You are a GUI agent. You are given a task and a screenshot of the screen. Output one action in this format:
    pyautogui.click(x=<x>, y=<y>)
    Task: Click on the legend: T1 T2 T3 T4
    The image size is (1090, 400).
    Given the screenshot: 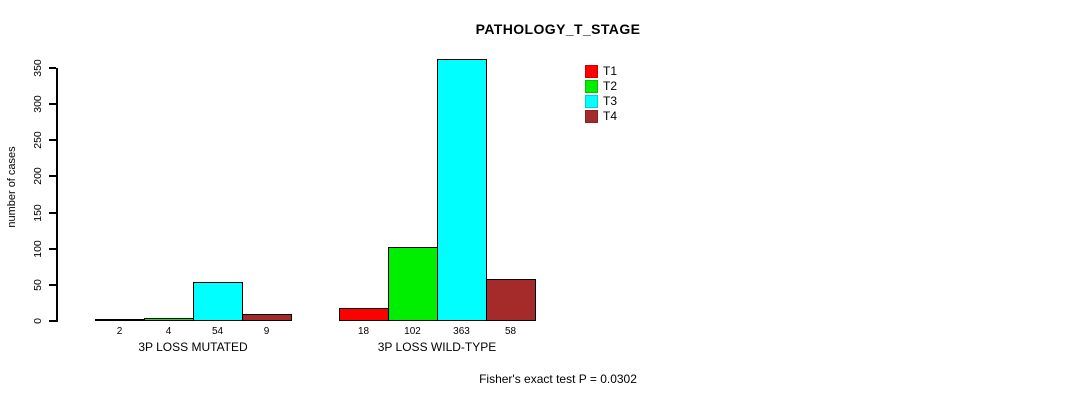 What is the action you would take?
    pyautogui.click(x=601, y=94)
    